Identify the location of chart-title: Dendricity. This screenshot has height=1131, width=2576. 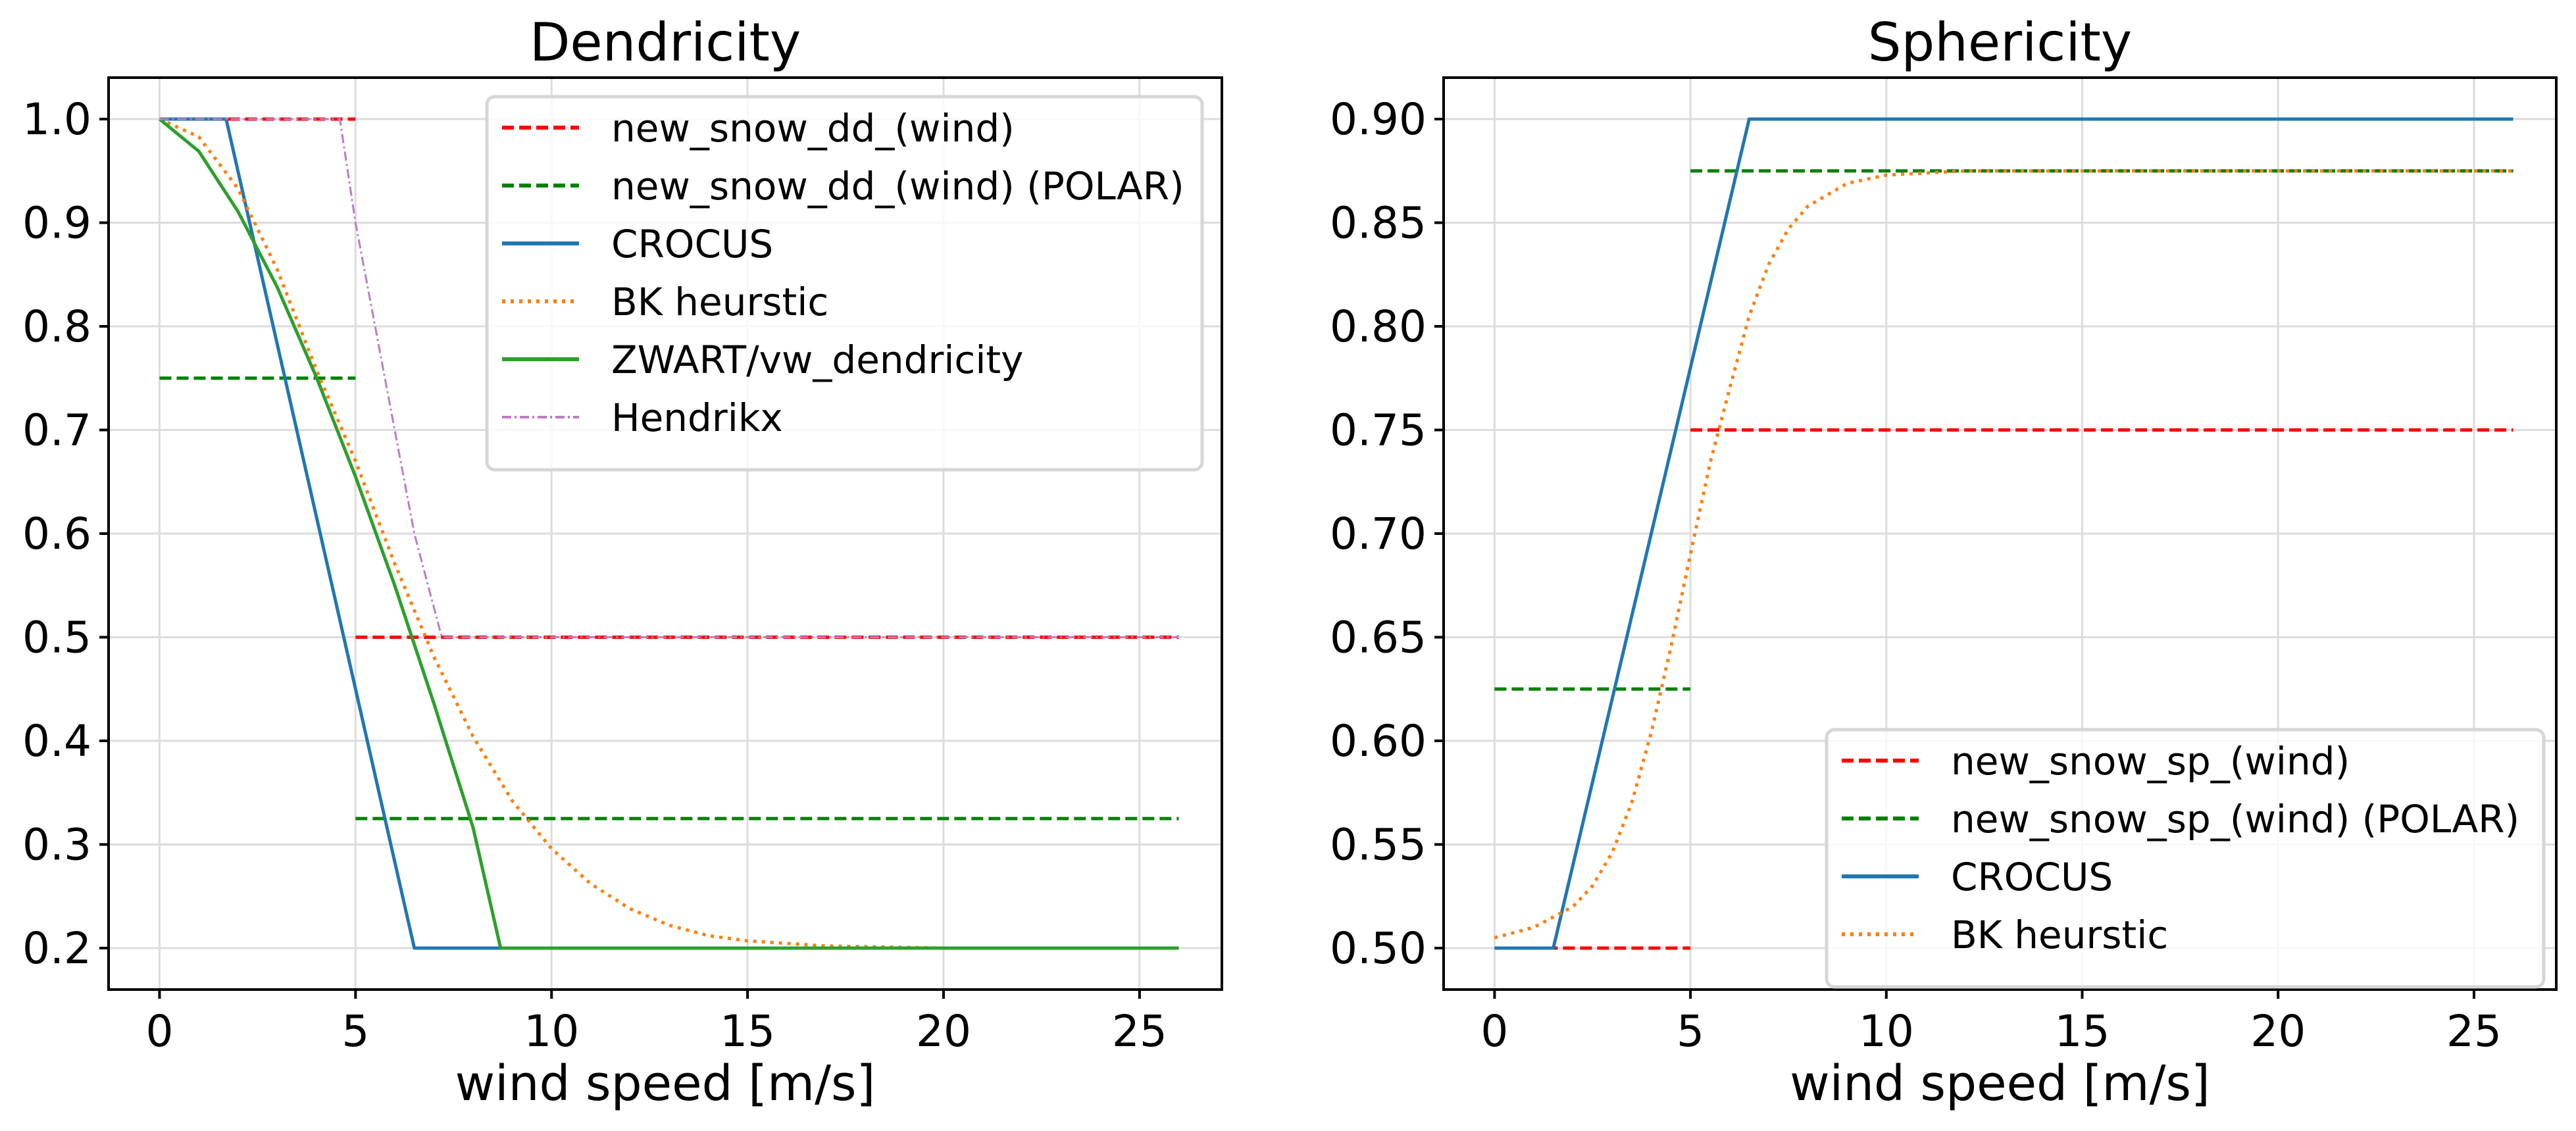
(665, 43).